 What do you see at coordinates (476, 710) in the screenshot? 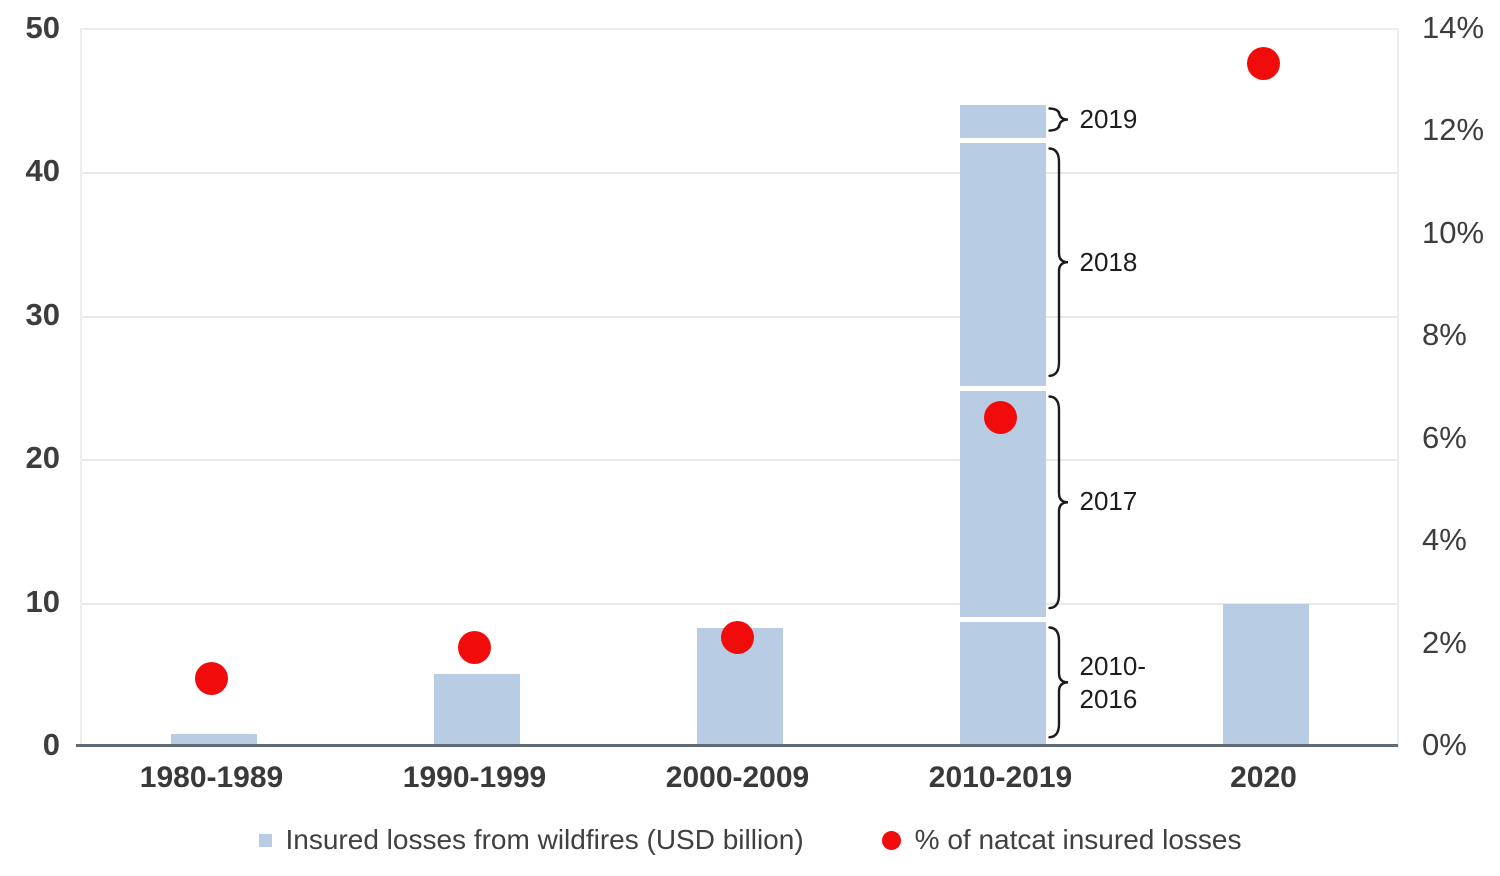
I see `bar-1990-1999` at bounding box center [476, 710].